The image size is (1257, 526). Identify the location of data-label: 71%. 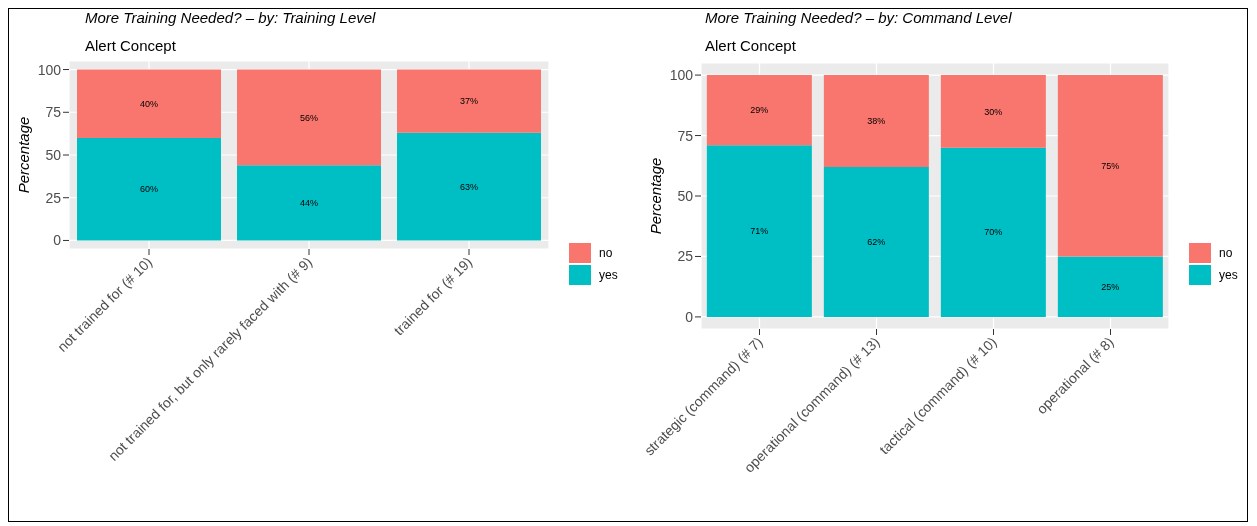
(759, 231).